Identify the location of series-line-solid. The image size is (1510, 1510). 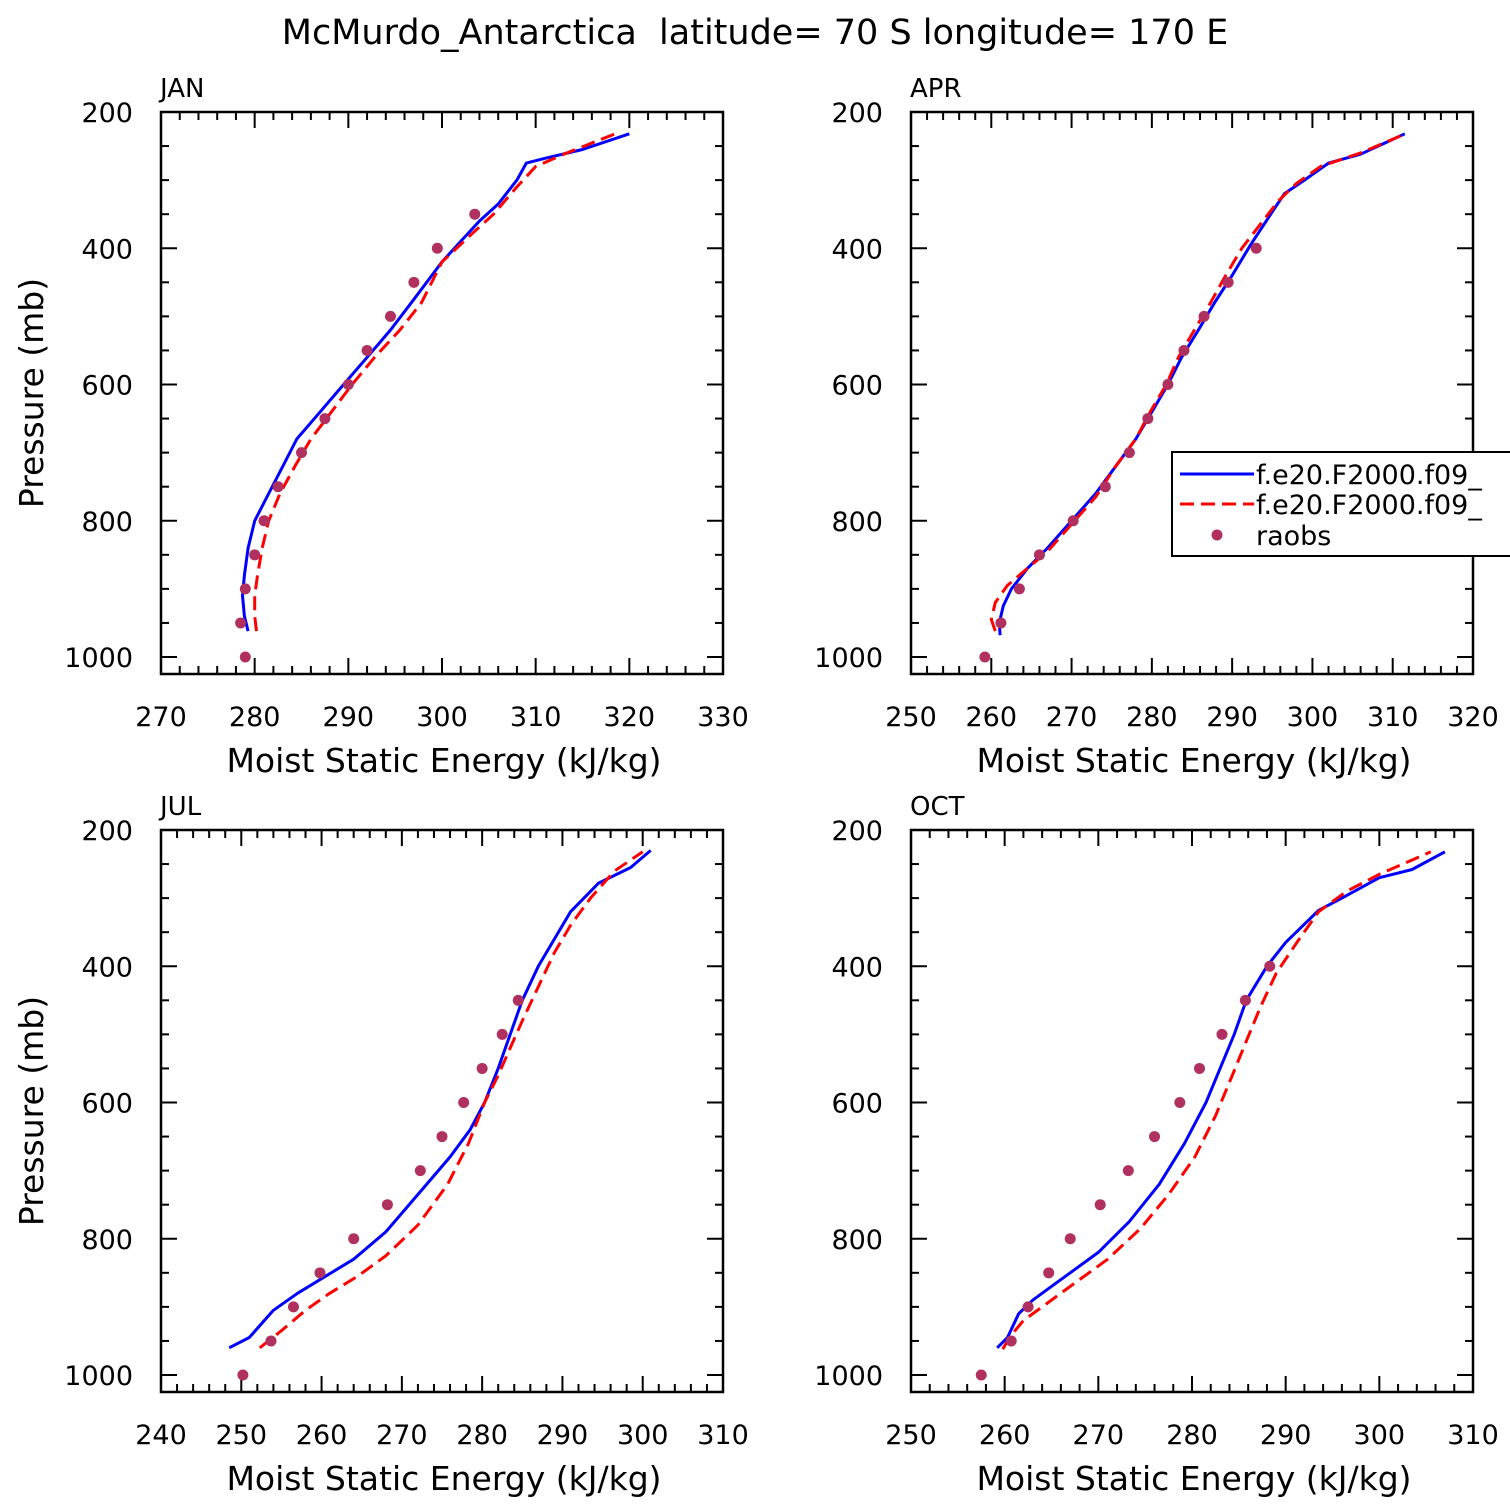
(435, 382).